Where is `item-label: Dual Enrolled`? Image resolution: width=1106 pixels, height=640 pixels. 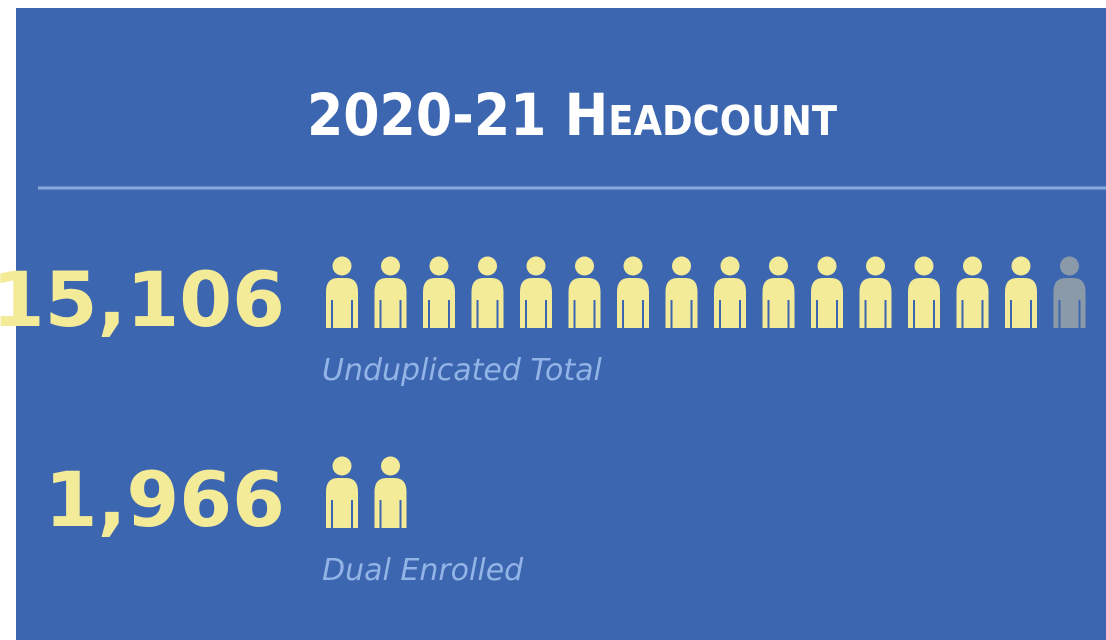
item-label: Dual Enrolled is located at coordinates (423, 570).